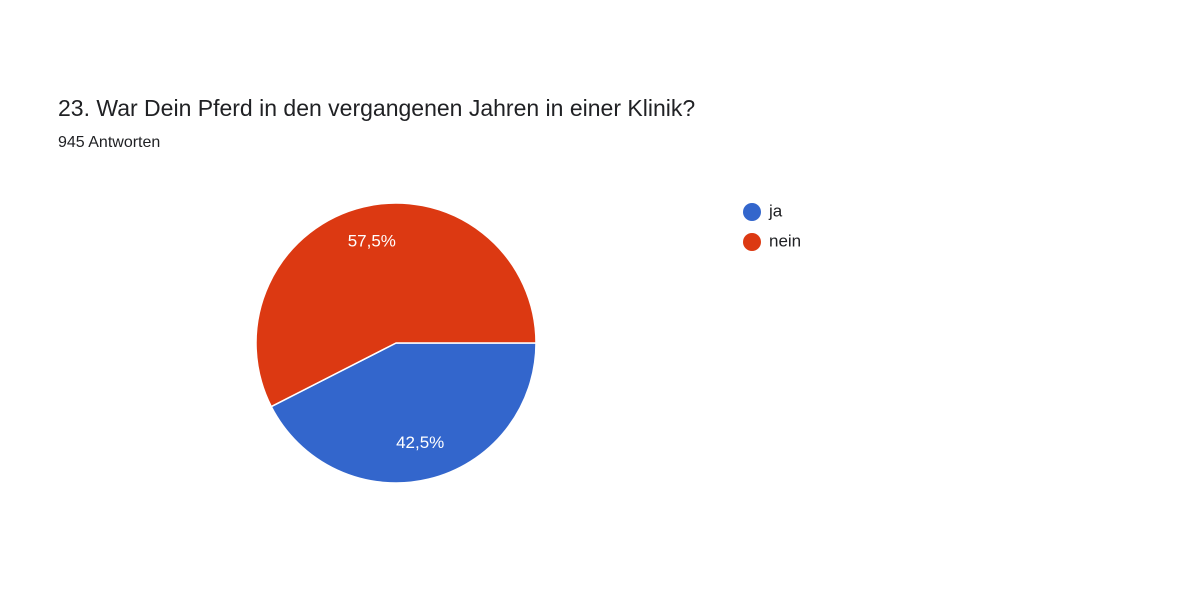  What do you see at coordinates (785, 240) in the screenshot?
I see `legend-label: nein` at bounding box center [785, 240].